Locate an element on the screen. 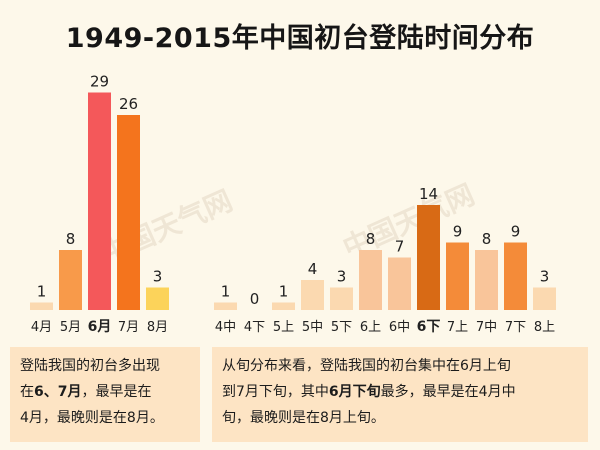 Image resolution: width=600 pixels, height=450 pixels. bar-5月 is located at coordinates (70, 280).